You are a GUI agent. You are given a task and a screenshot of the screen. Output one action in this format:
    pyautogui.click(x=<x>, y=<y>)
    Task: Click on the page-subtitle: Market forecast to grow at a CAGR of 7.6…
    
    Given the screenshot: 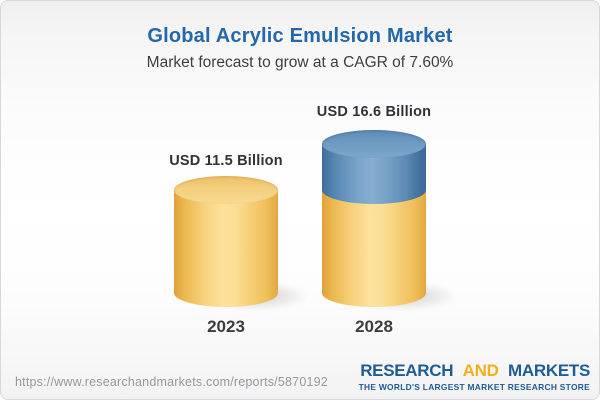 What is the action you would take?
    pyautogui.click(x=300, y=62)
    